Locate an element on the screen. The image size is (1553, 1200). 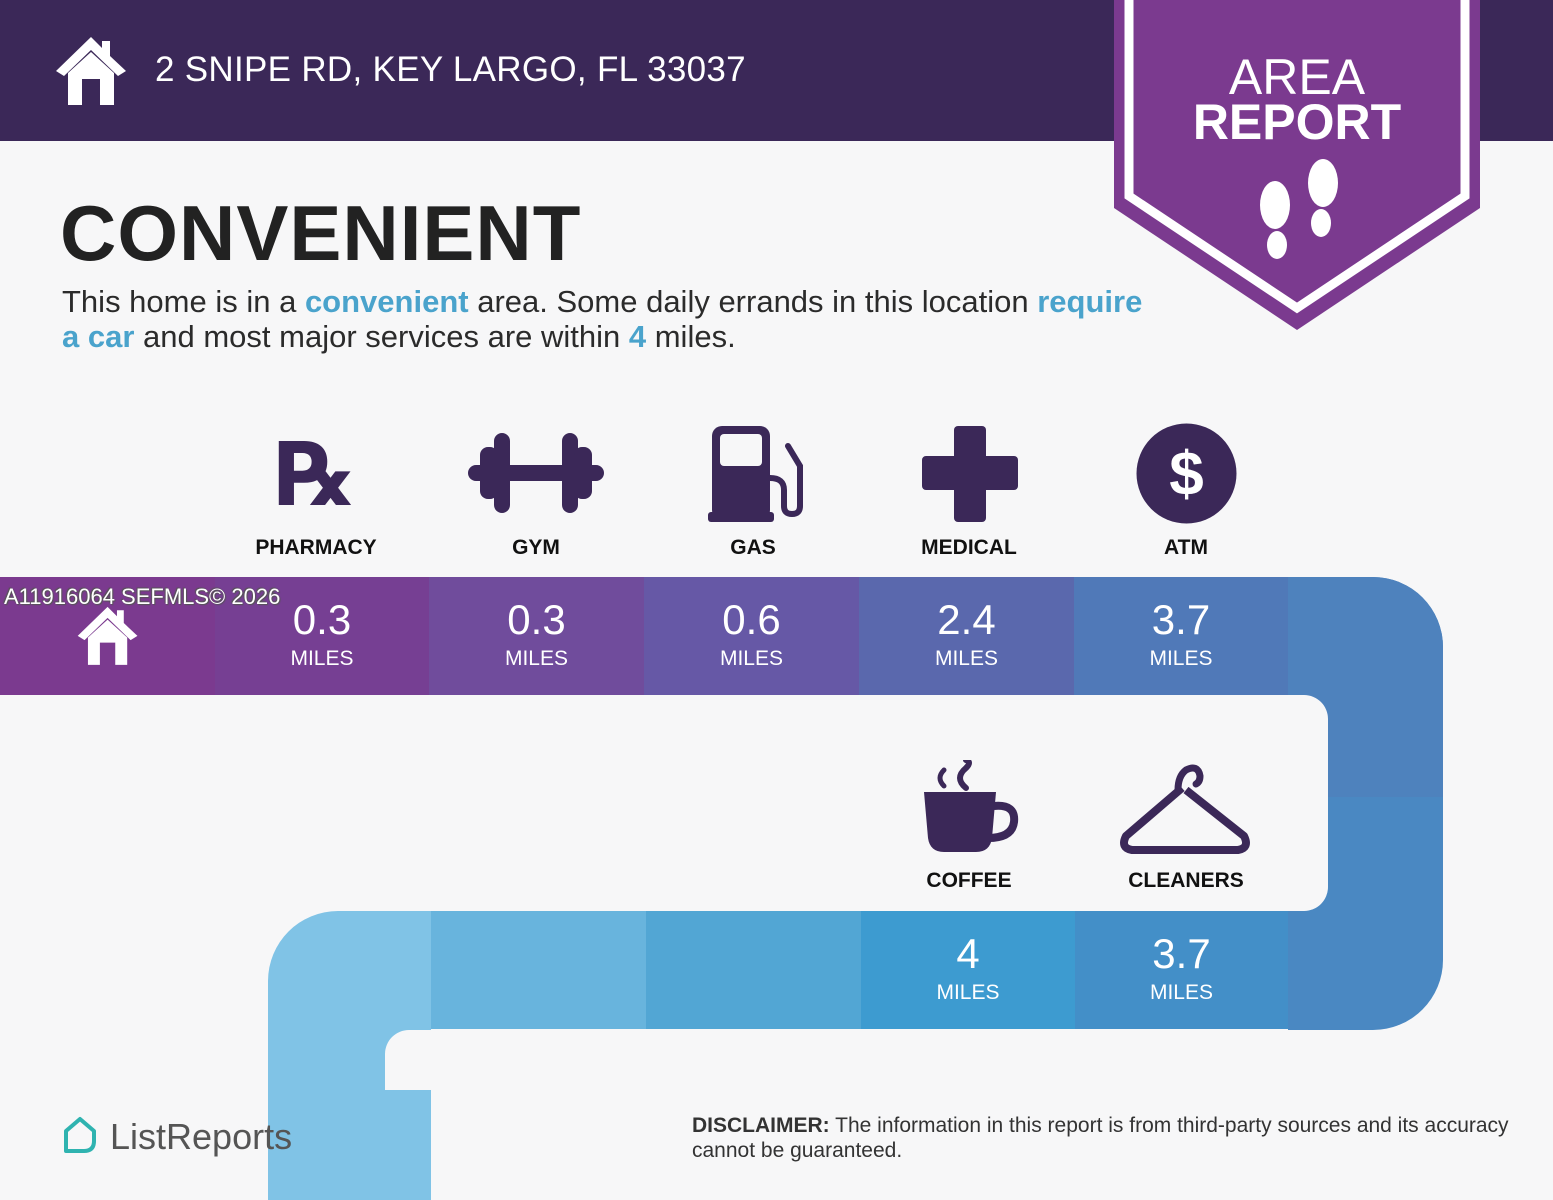
badge-line2: REPORT is located at coordinates (1297, 122).